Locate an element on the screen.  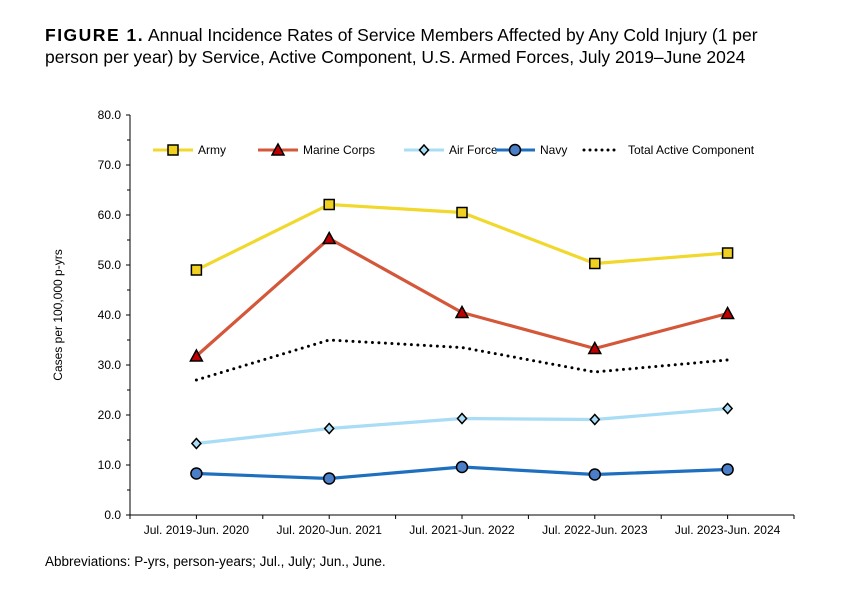
y-tick-label: 30.0 is located at coordinates (110, 365).